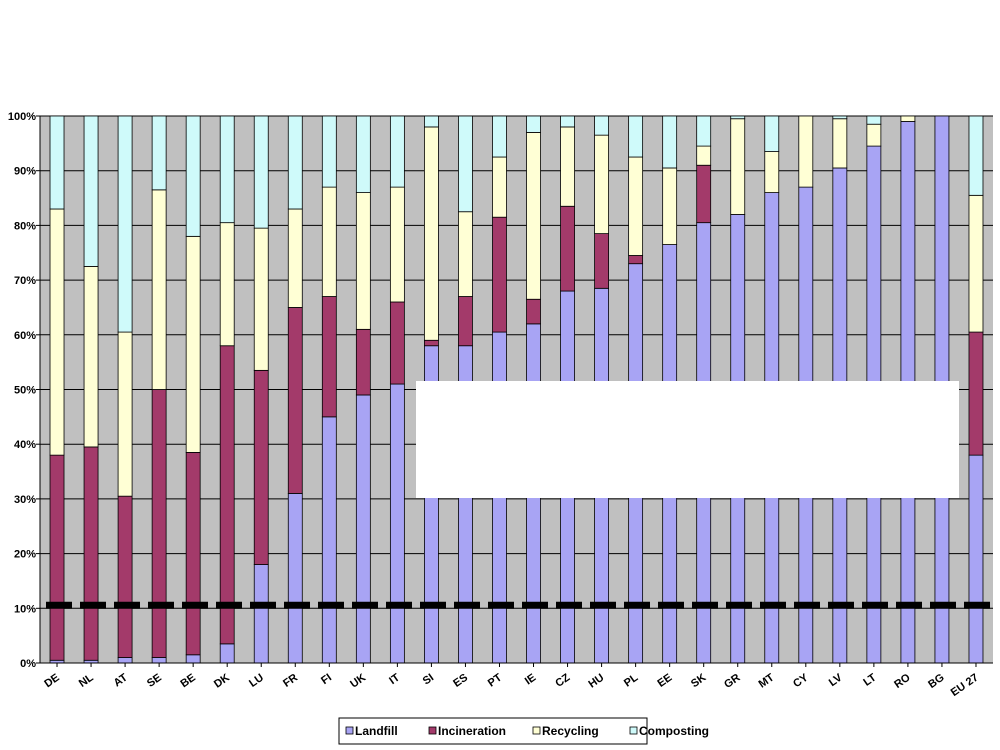 This screenshot has height=750, width=1000. Describe the element at coordinates (256, 681) in the screenshot. I see `x-tick-label: LU` at that location.